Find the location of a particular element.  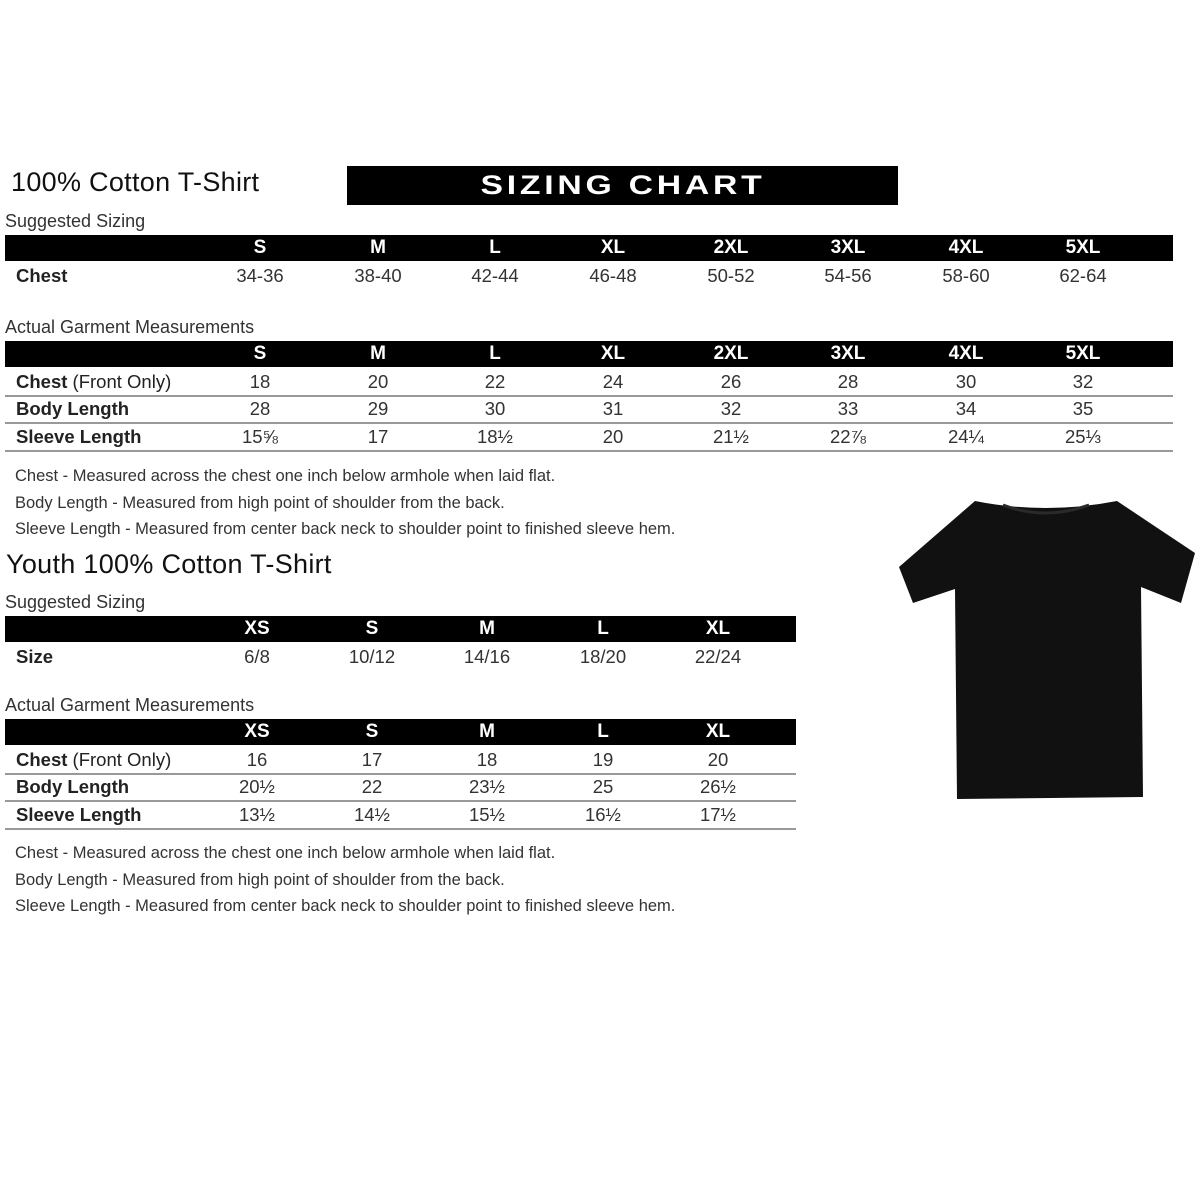

table-cell: 18½ is located at coordinates (494, 436).